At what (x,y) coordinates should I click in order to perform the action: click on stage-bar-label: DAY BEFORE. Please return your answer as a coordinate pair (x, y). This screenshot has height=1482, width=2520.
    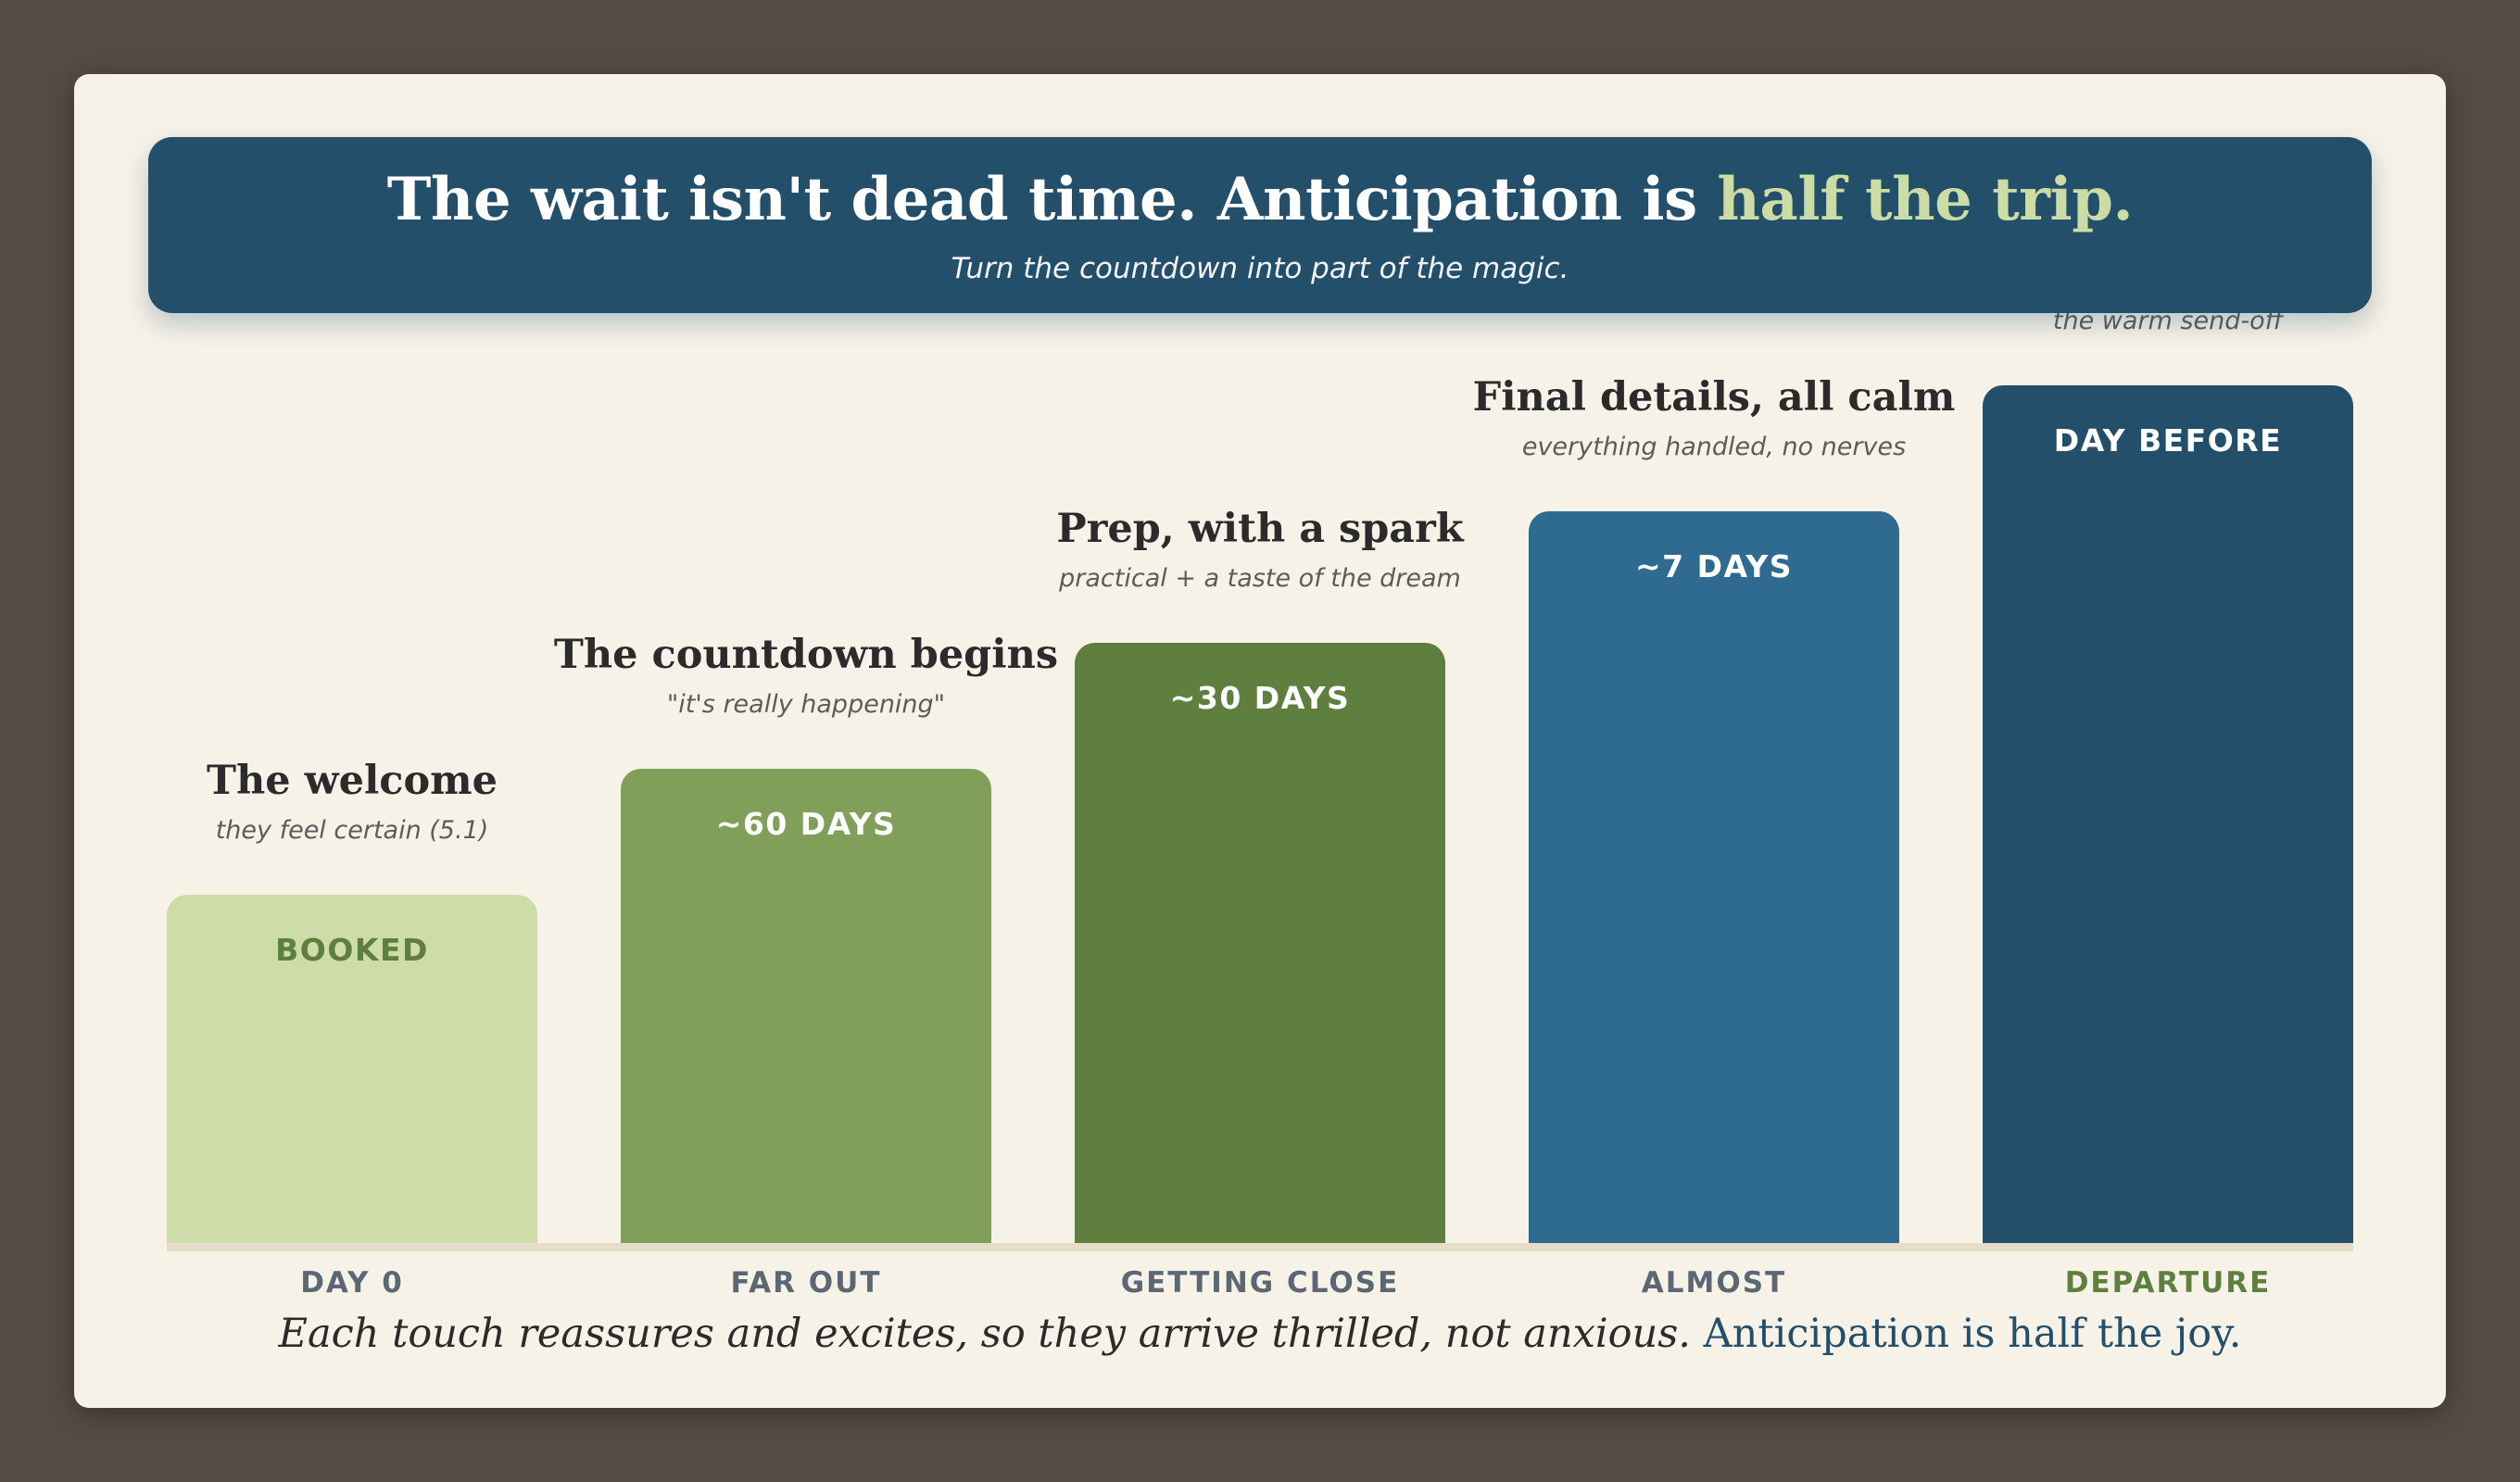
    Looking at the image, I should click on (2168, 440).